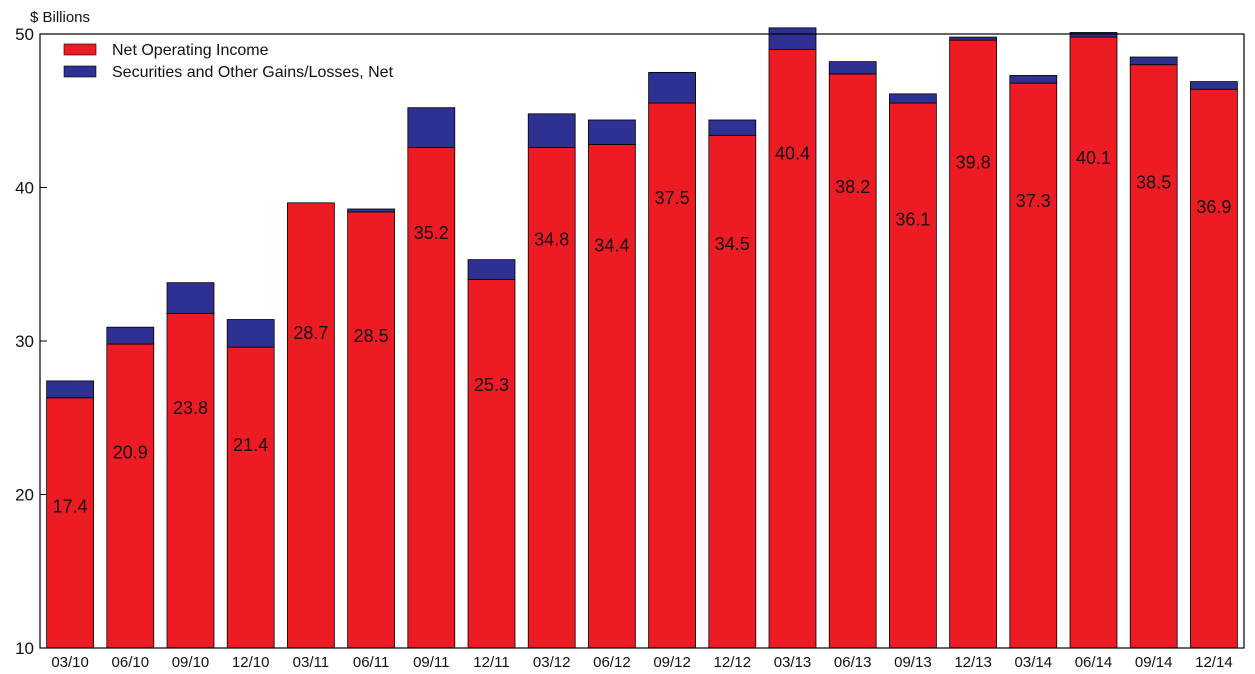  Describe the element at coordinates (131, 662) in the screenshot. I see `x-category-label: 06/10` at that location.